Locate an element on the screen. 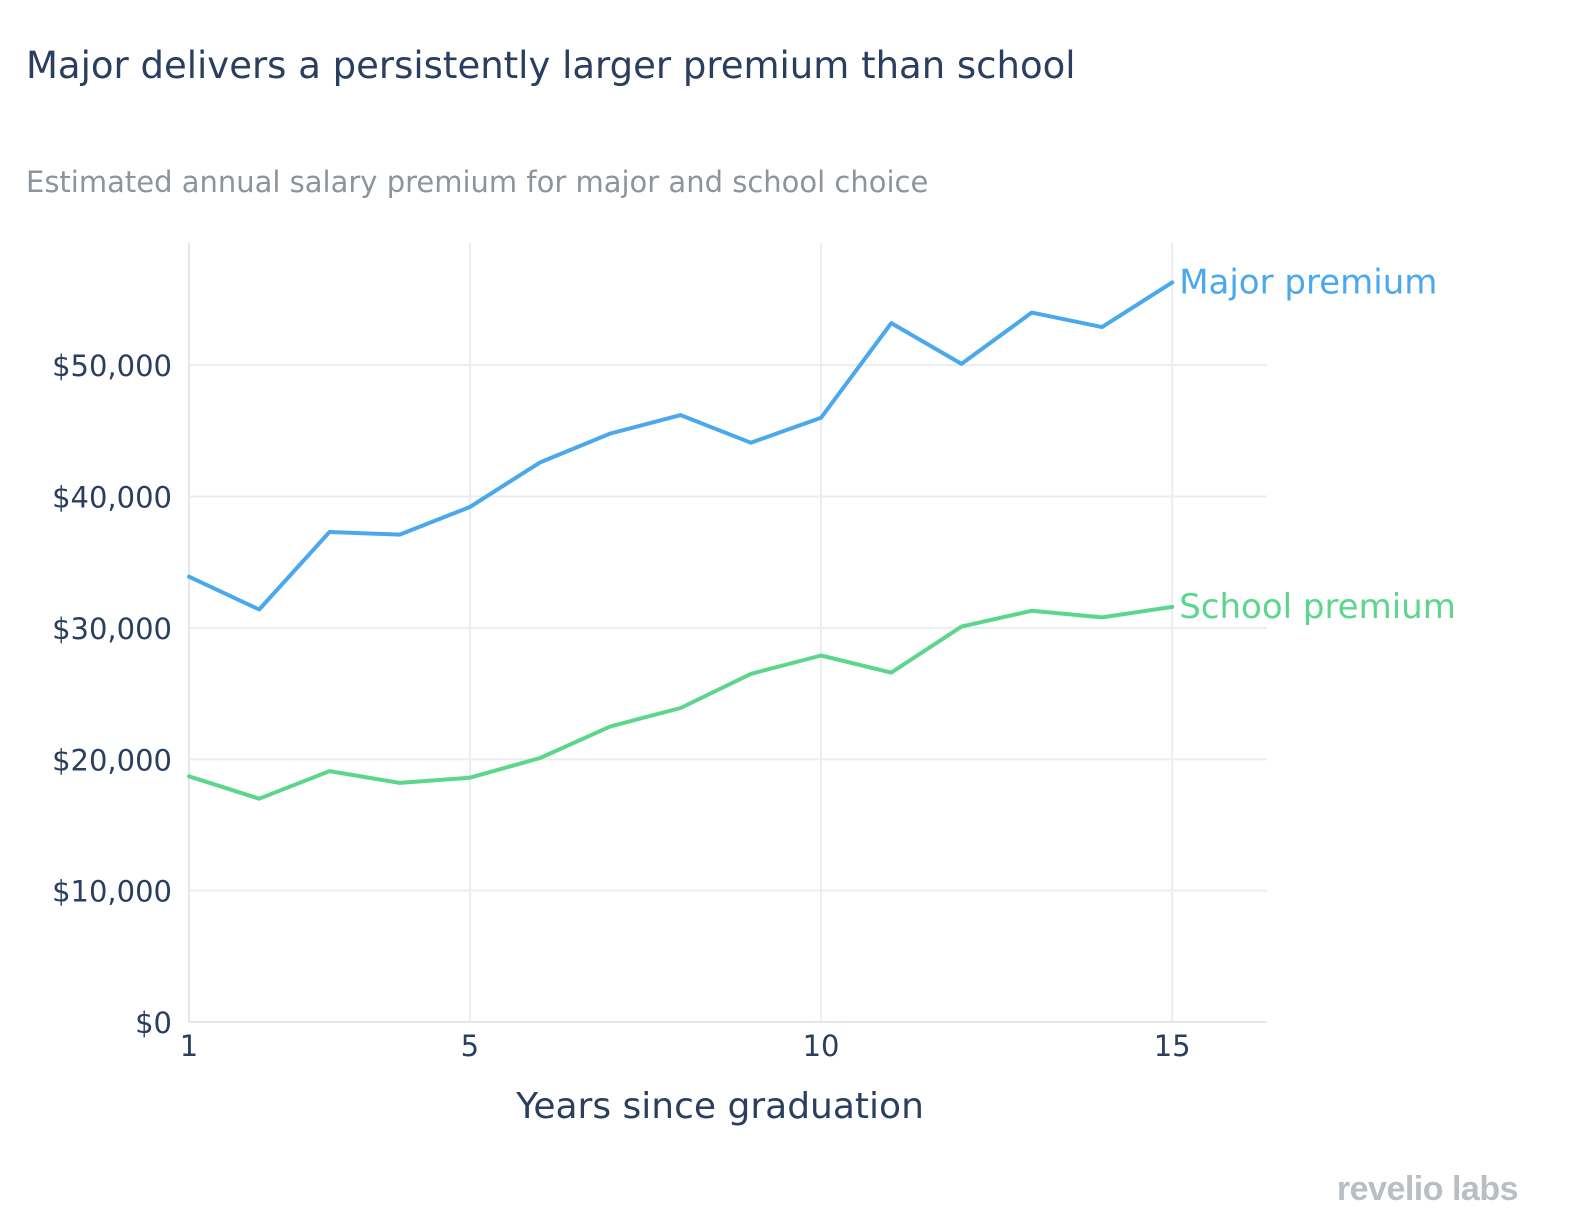  x-axis-title: Years since graduation is located at coordinates (719, 1106).